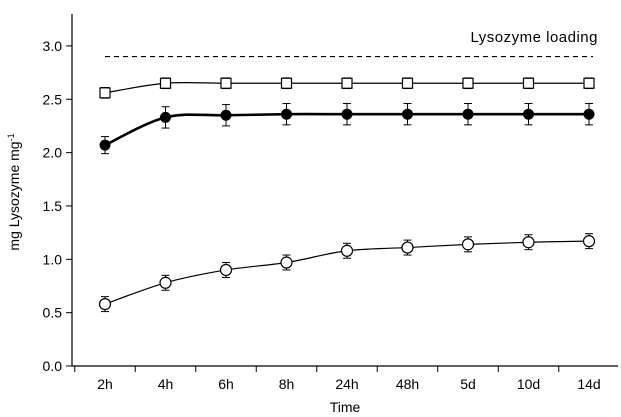 The height and width of the screenshot is (417, 621). I want to click on reference-line-label: Lysozyme loading, so click(534, 37).